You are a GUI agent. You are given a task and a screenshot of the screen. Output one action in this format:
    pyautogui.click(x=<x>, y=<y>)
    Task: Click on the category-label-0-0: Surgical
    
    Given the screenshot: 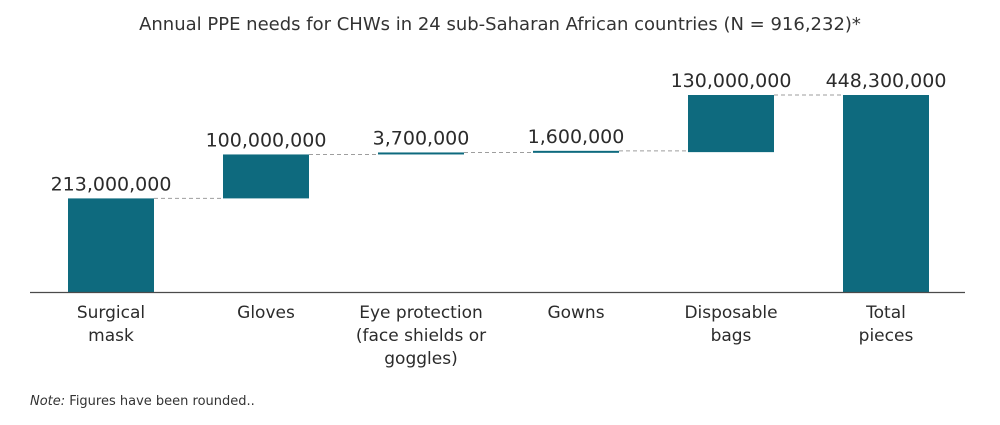 What is the action you would take?
    pyautogui.click(x=111, y=313)
    